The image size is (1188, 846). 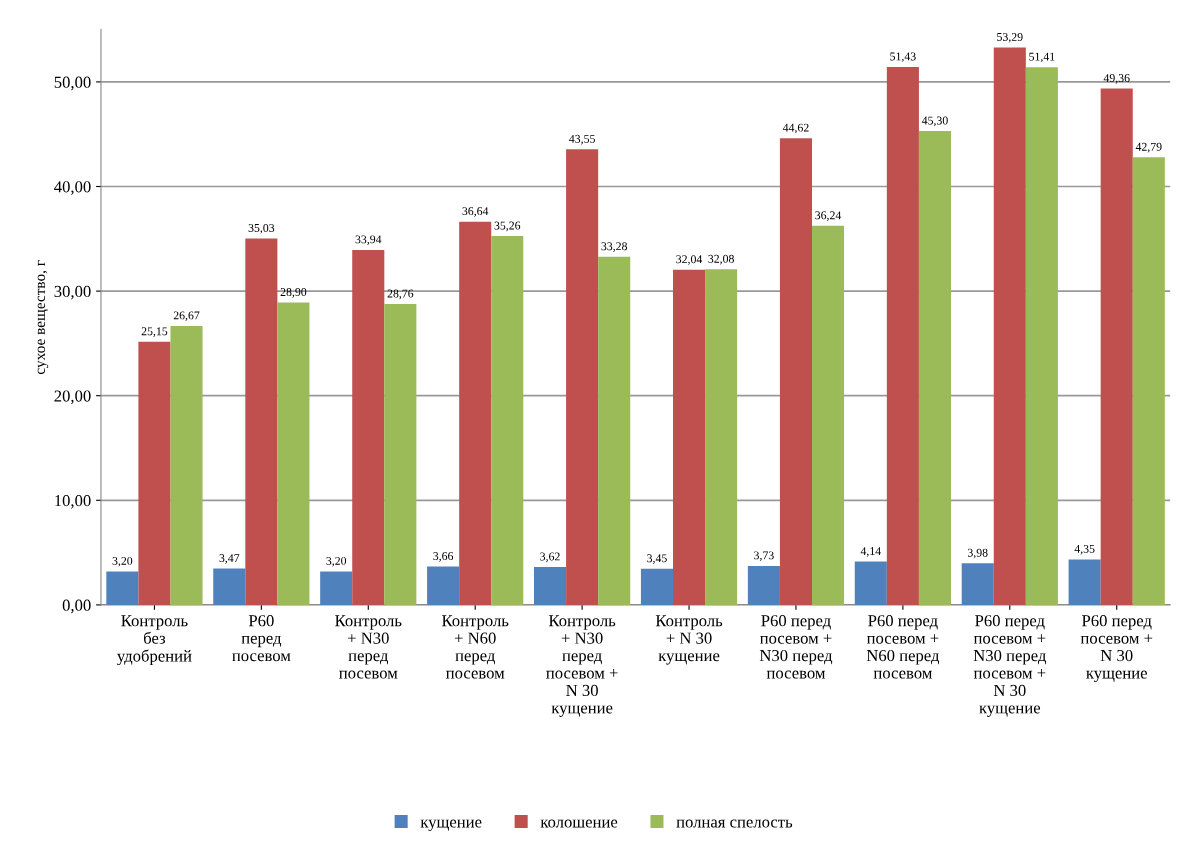 I want to click on y-tick-label: 40,00, so click(x=72, y=188).